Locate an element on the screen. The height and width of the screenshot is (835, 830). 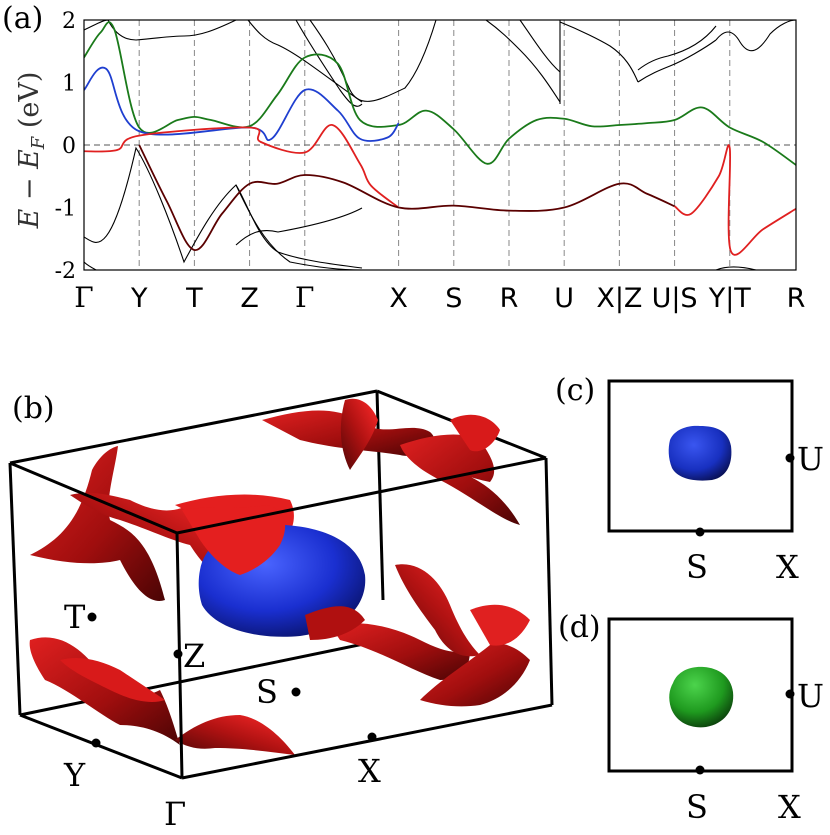
panel-label-d: (d) is located at coordinates (579, 627).